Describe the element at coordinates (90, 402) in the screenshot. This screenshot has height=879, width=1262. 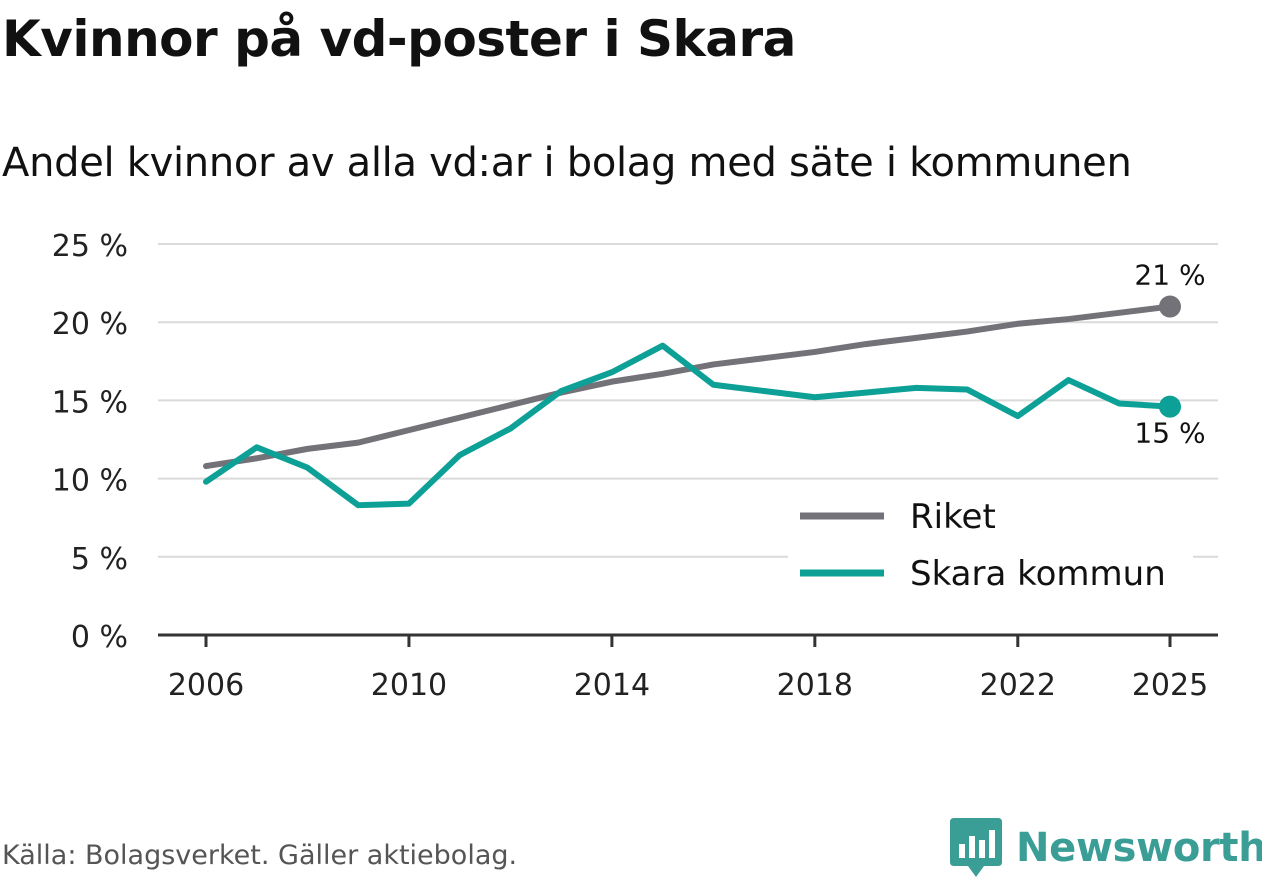
I see `y-tick-label: 15 %` at that location.